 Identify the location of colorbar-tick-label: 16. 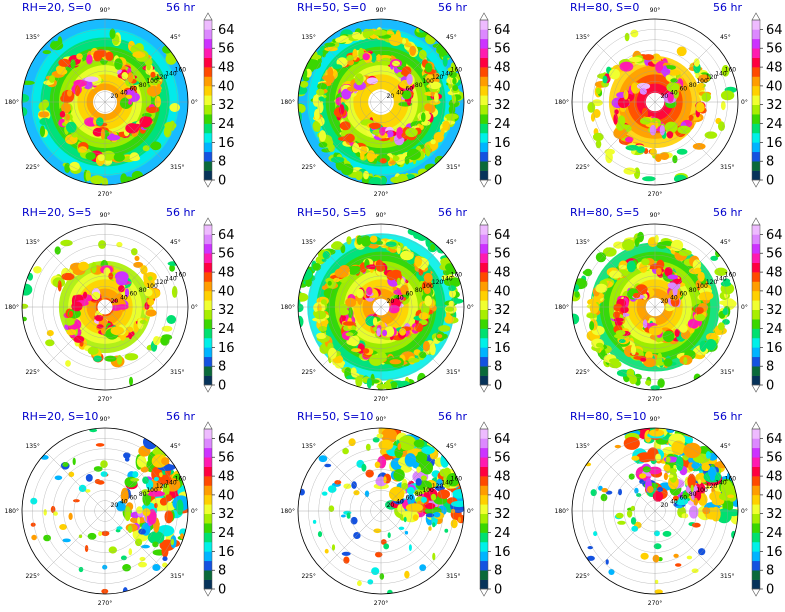
(774, 348).